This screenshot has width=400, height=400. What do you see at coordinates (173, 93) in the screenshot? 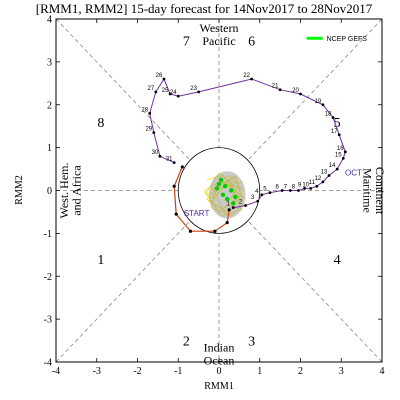
I see `forecast-day-label: 24` at bounding box center [173, 93].